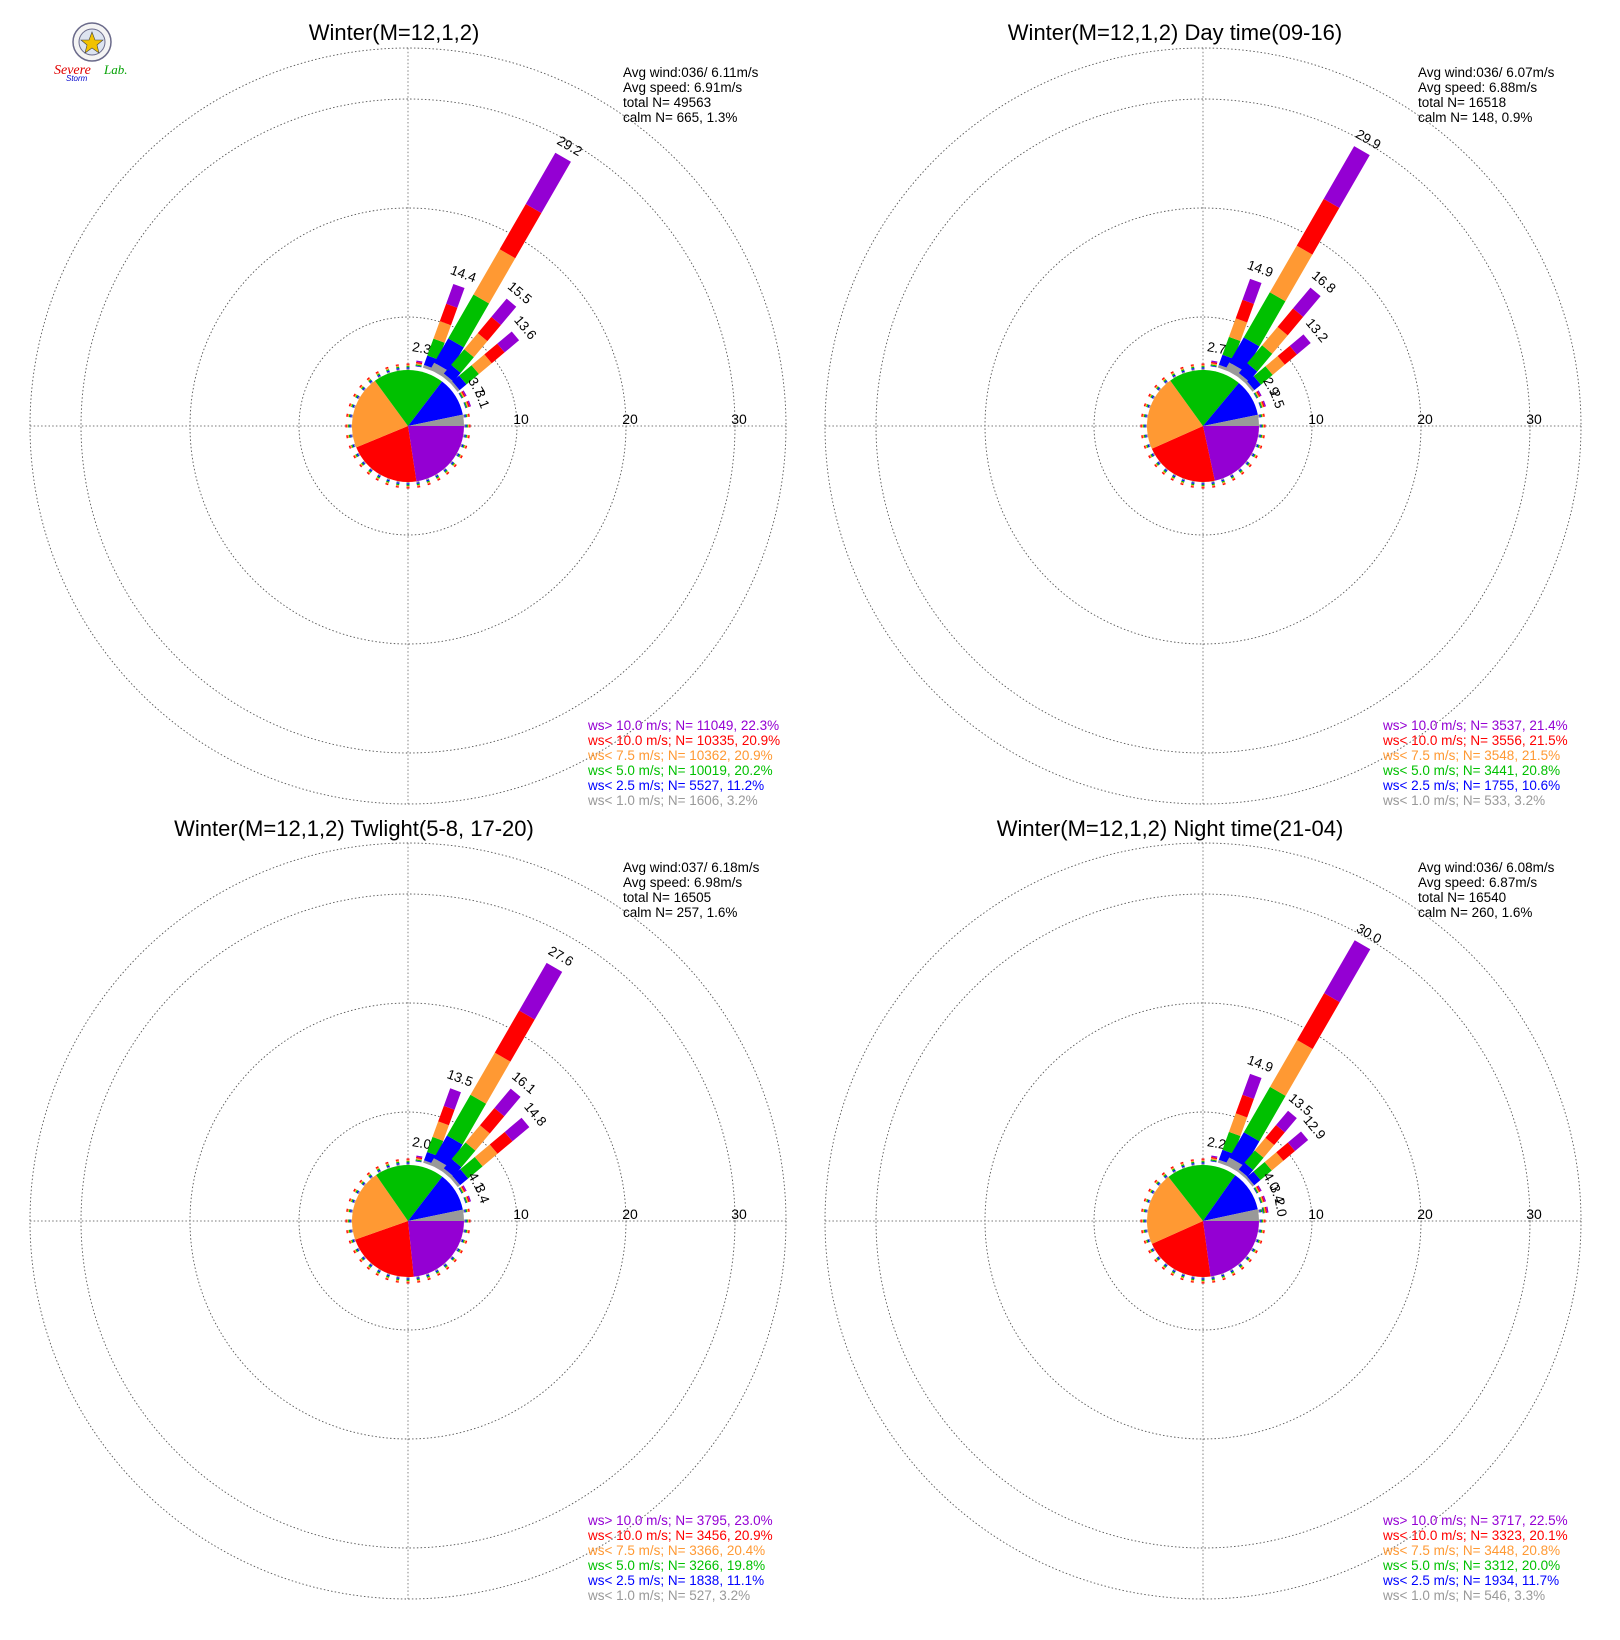 This screenshot has width=1620, height=1640. What do you see at coordinates (72, 70) in the screenshot?
I see `logo-text-a: Severe` at bounding box center [72, 70].